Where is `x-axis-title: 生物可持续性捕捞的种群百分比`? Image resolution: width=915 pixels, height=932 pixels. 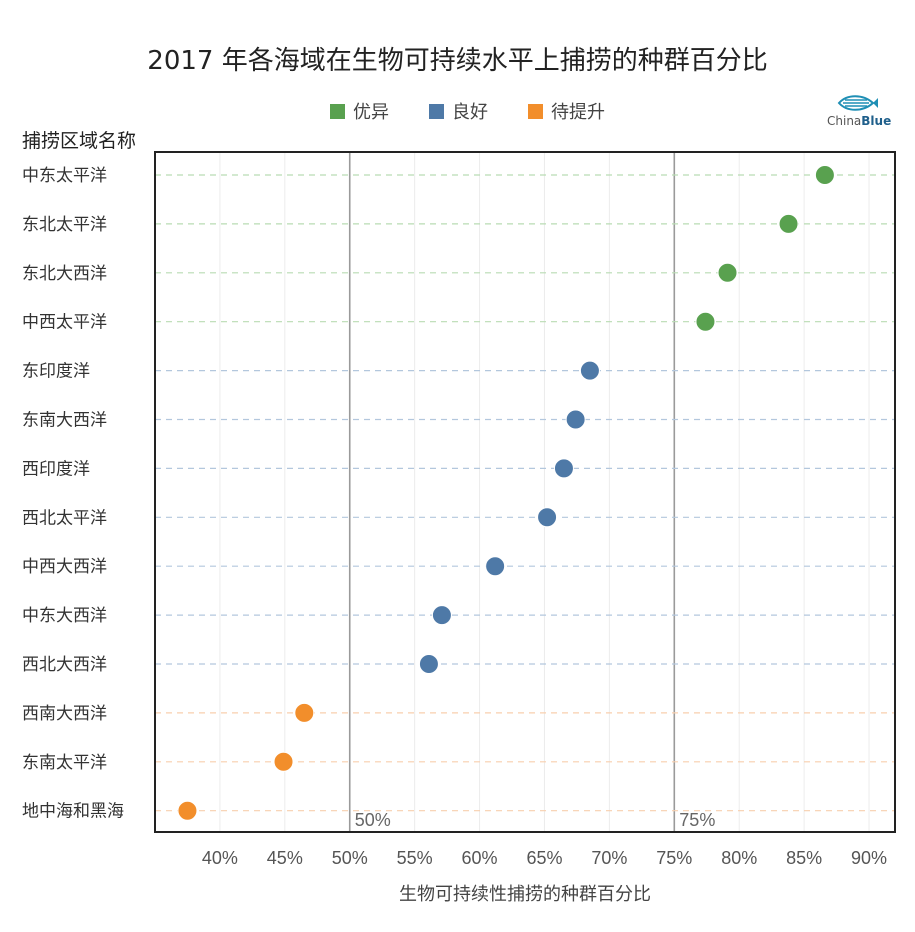
x-axis-title: 生物可持续性捕捞的种群百分比 is located at coordinates (525, 894).